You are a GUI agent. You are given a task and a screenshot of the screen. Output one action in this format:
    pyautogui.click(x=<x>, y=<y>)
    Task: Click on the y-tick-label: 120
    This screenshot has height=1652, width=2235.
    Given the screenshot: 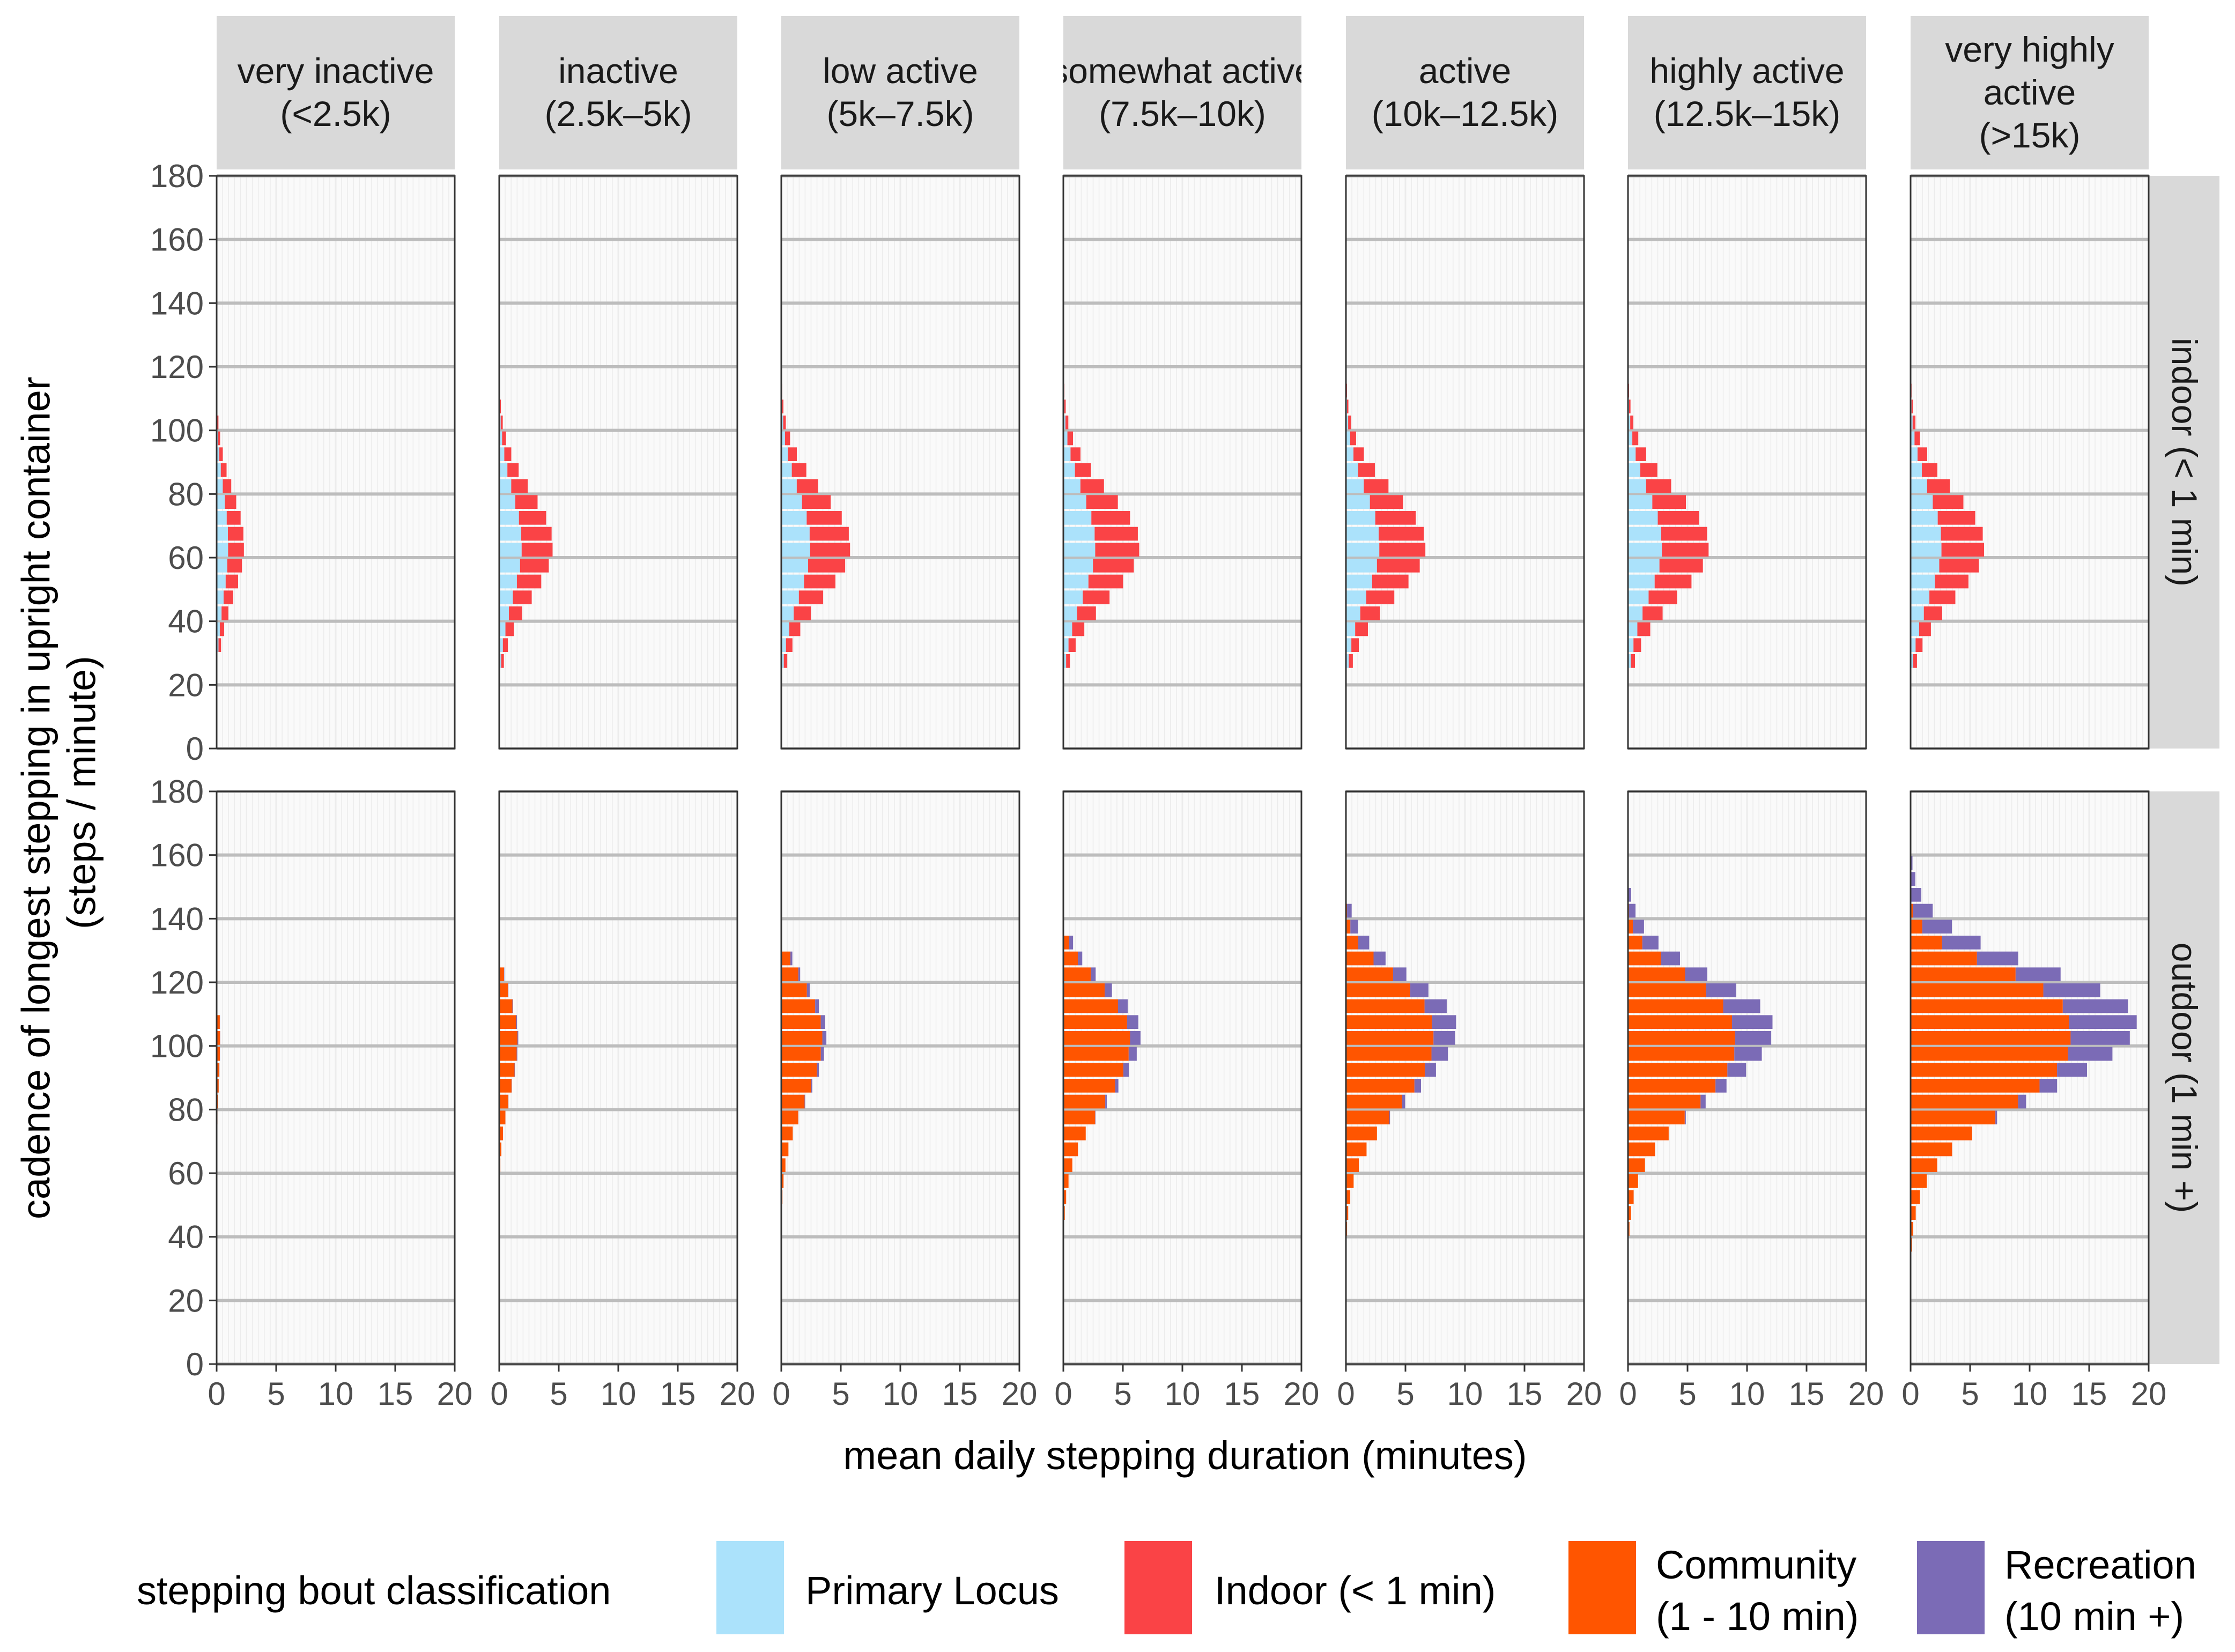 What is the action you would take?
    pyautogui.click(x=177, y=367)
    